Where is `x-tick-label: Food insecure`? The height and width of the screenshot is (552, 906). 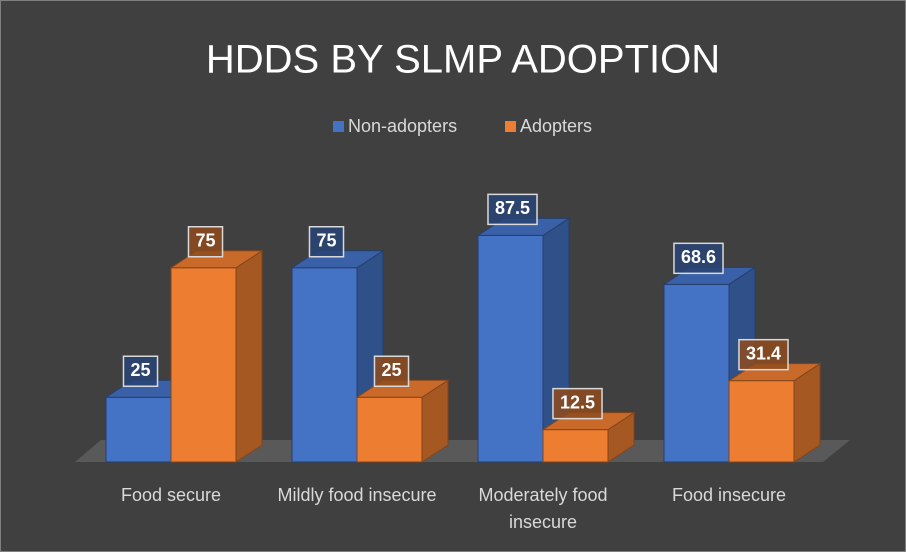
x-tick-label: Food insecure is located at coordinates (729, 495).